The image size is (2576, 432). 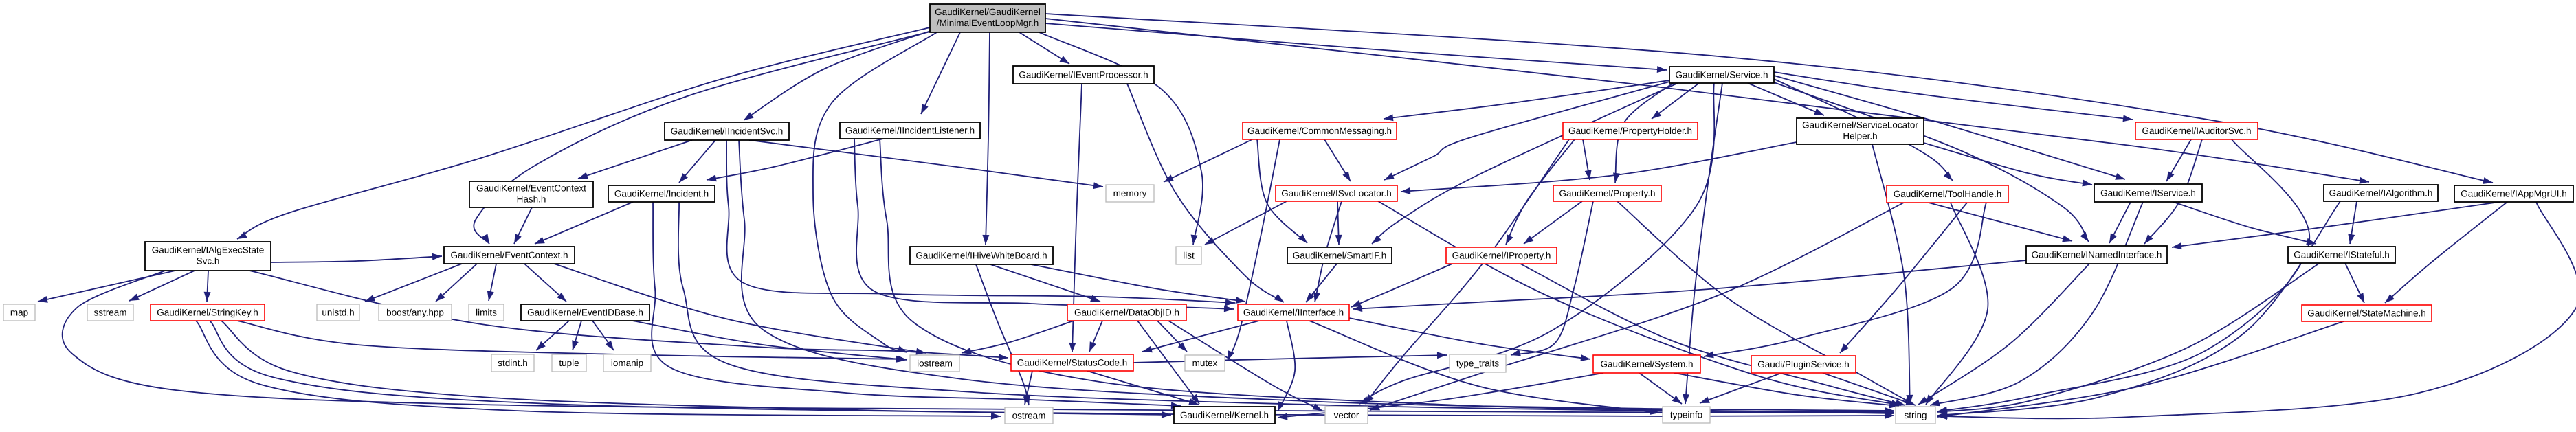 I want to click on svg-text: GaudiKernel/GaudiKernel, so click(x=988, y=12).